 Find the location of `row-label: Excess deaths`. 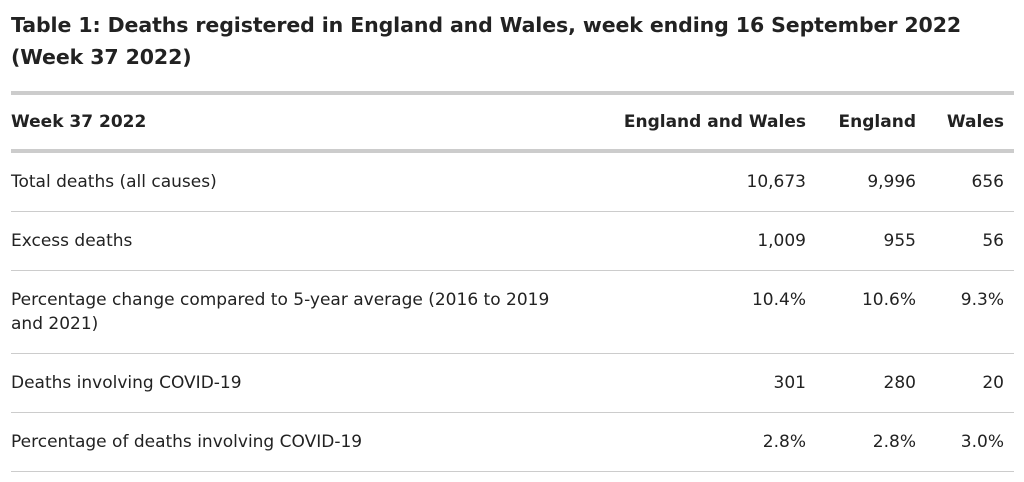

row-label: Excess deaths is located at coordinates (72, 241).